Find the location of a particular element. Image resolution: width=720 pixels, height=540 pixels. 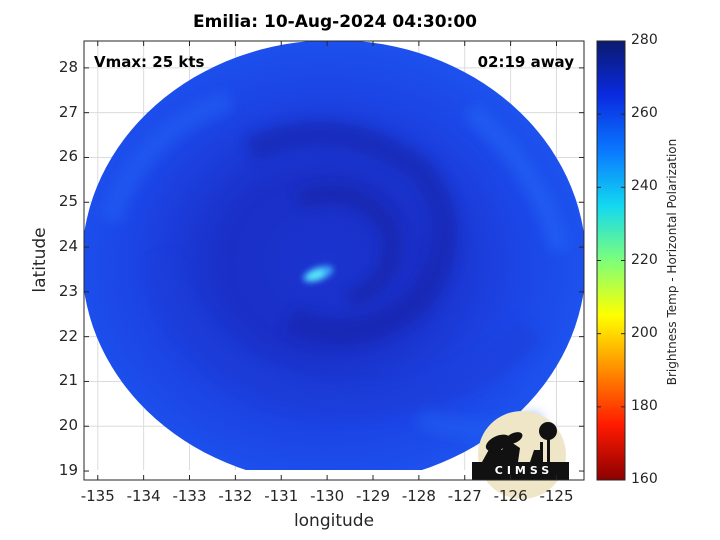

y-tick-label: 25 is located at coordinates (68, 201).